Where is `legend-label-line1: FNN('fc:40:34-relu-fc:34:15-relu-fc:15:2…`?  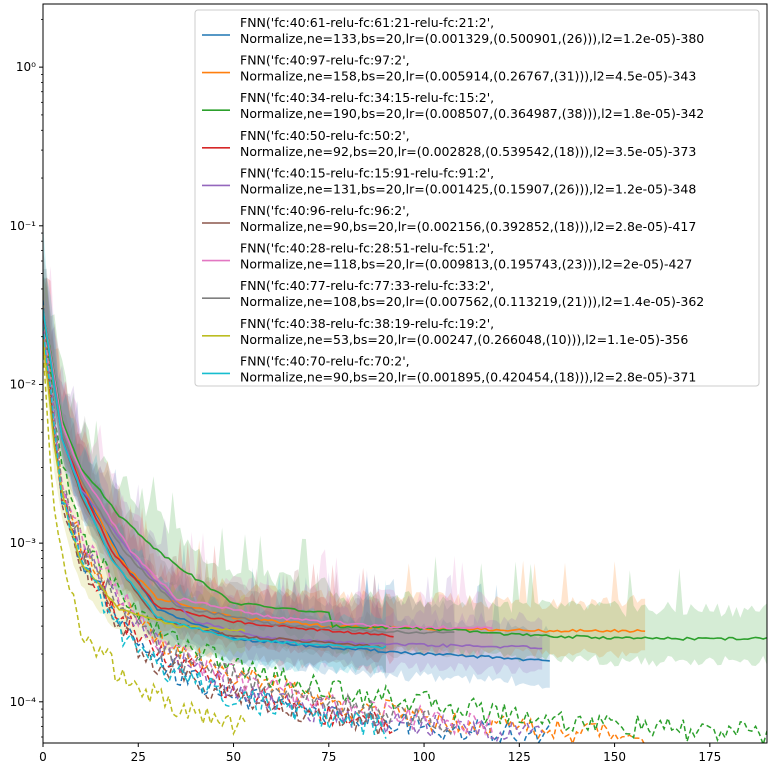
legend-label-line1: FNN('fc:40:34-relu-fc:34:15-relu-fc:15:2… is located at coordinates (367, 97).